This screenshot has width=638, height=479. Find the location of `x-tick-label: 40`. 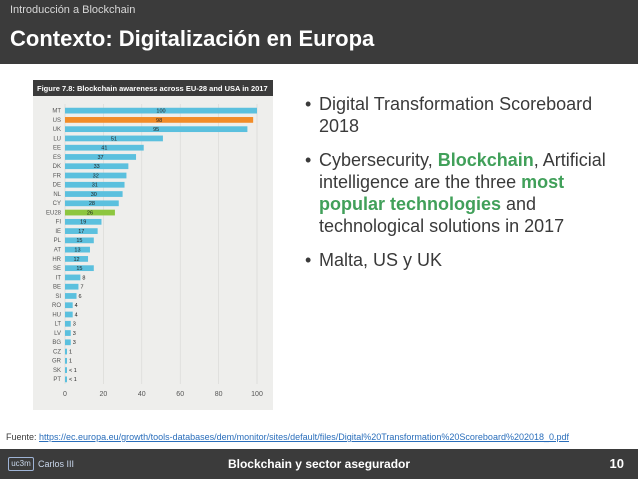

x-tick-label: 40 is located at coordinates (142, 394).